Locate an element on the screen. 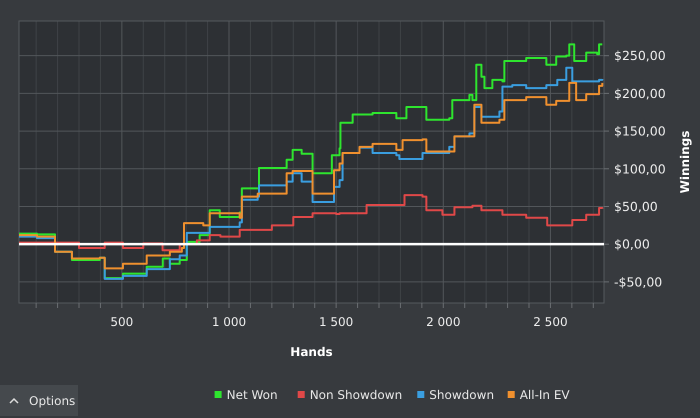 This screenshot has height=418, width=700. x-tick-label: 500 is located at coordinates (122, 322).